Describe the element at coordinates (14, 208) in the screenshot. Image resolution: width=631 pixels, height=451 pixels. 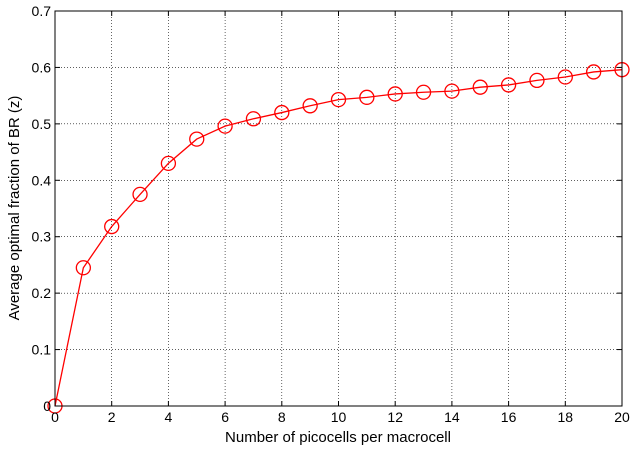
I see `y-axis-label: Average optimal fraction of BR (z)` at that location.